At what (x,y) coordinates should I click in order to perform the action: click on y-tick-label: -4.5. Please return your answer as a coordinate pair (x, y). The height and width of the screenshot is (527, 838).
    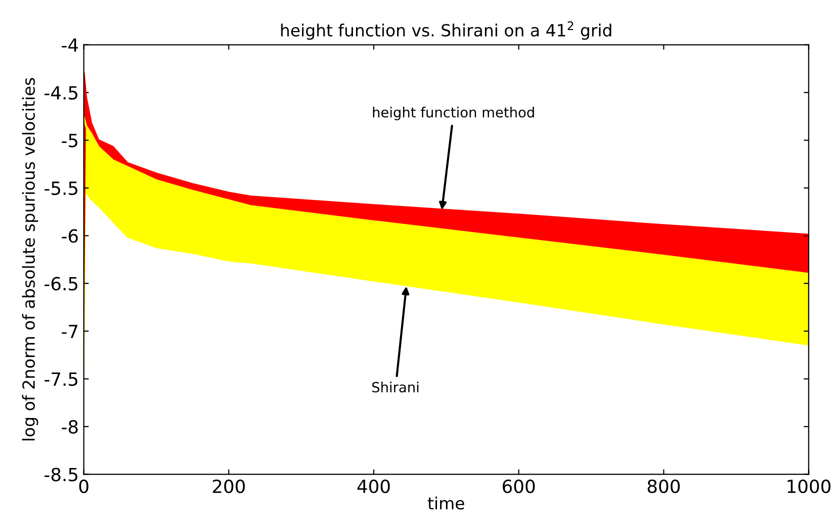
    Looking at the image, I should click on (61, 93).